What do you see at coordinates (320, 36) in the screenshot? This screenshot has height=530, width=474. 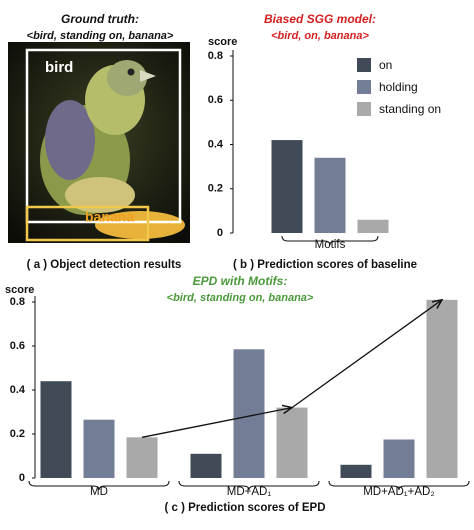 I see `chart-subtitle: <bird, on, banana>` at bounding box center [320, 36].